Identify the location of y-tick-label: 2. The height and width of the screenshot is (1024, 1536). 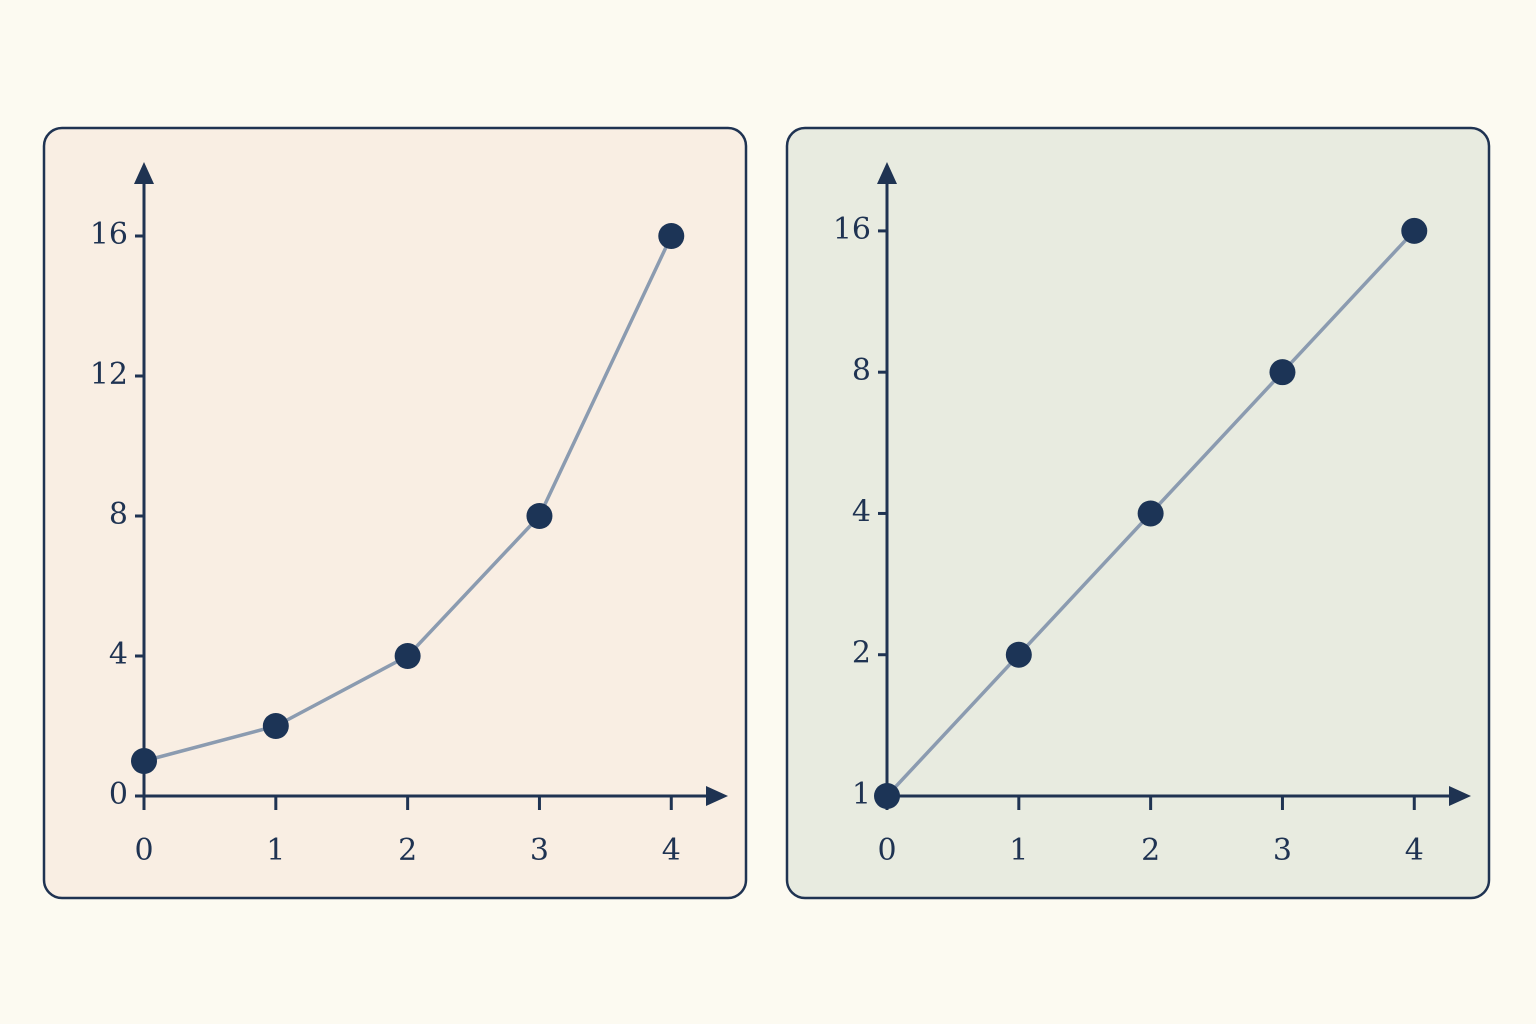
(861, 653).